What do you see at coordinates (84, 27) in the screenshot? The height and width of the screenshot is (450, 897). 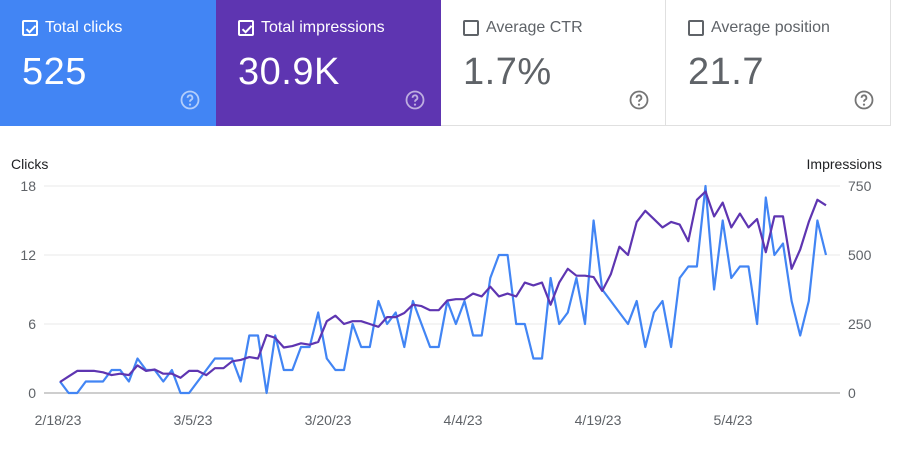 I see `card-label: Total clicks` at bounding box center [84, 27].